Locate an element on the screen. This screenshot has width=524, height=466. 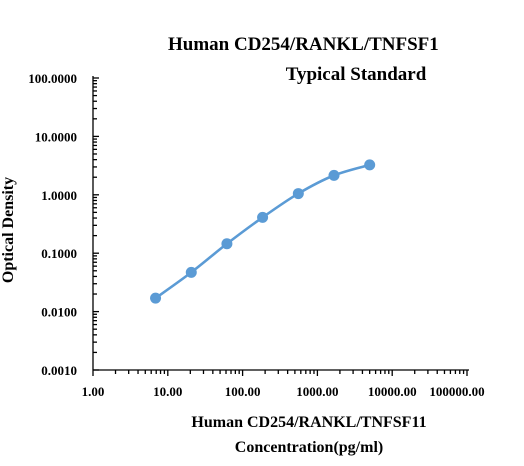
x-tick-label: 100000.00 is located at coordinates (456, 391).